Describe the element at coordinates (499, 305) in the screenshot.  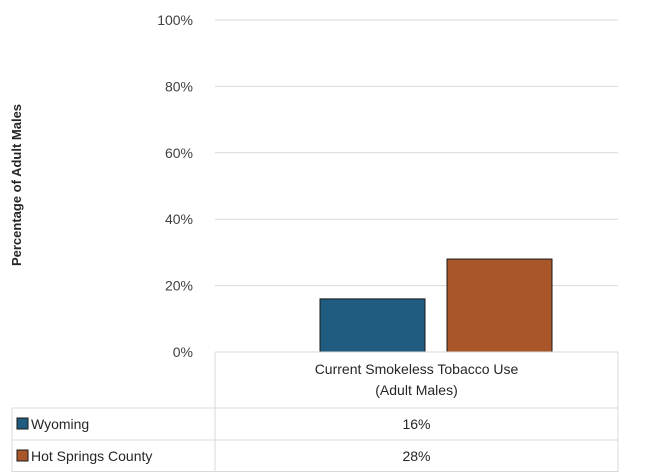
I see `bar-hot-springs-county` at that location.